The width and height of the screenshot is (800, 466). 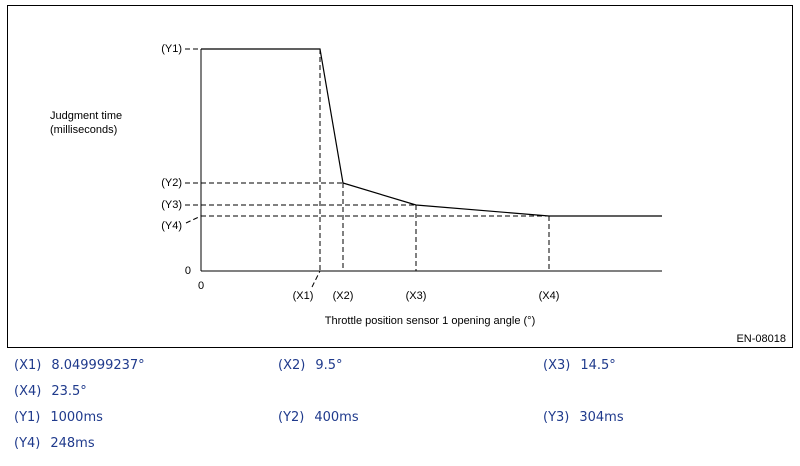 What do you see at coordinates (27, 417) in the screenshot?
I see `legend-key: (Y1)` at bounding box center [27, 417].